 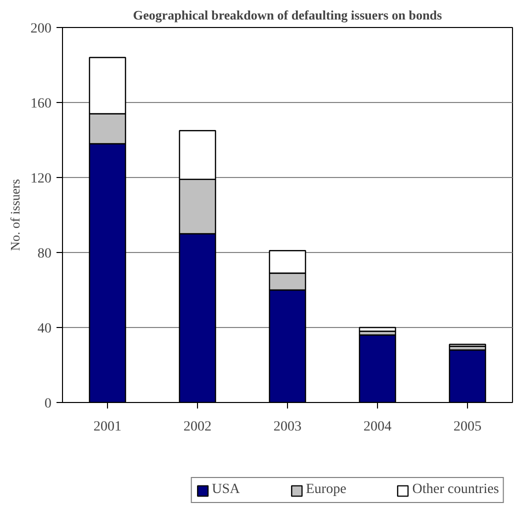 I want to click on legend-label: Other countries, so click(x=455, y=490).